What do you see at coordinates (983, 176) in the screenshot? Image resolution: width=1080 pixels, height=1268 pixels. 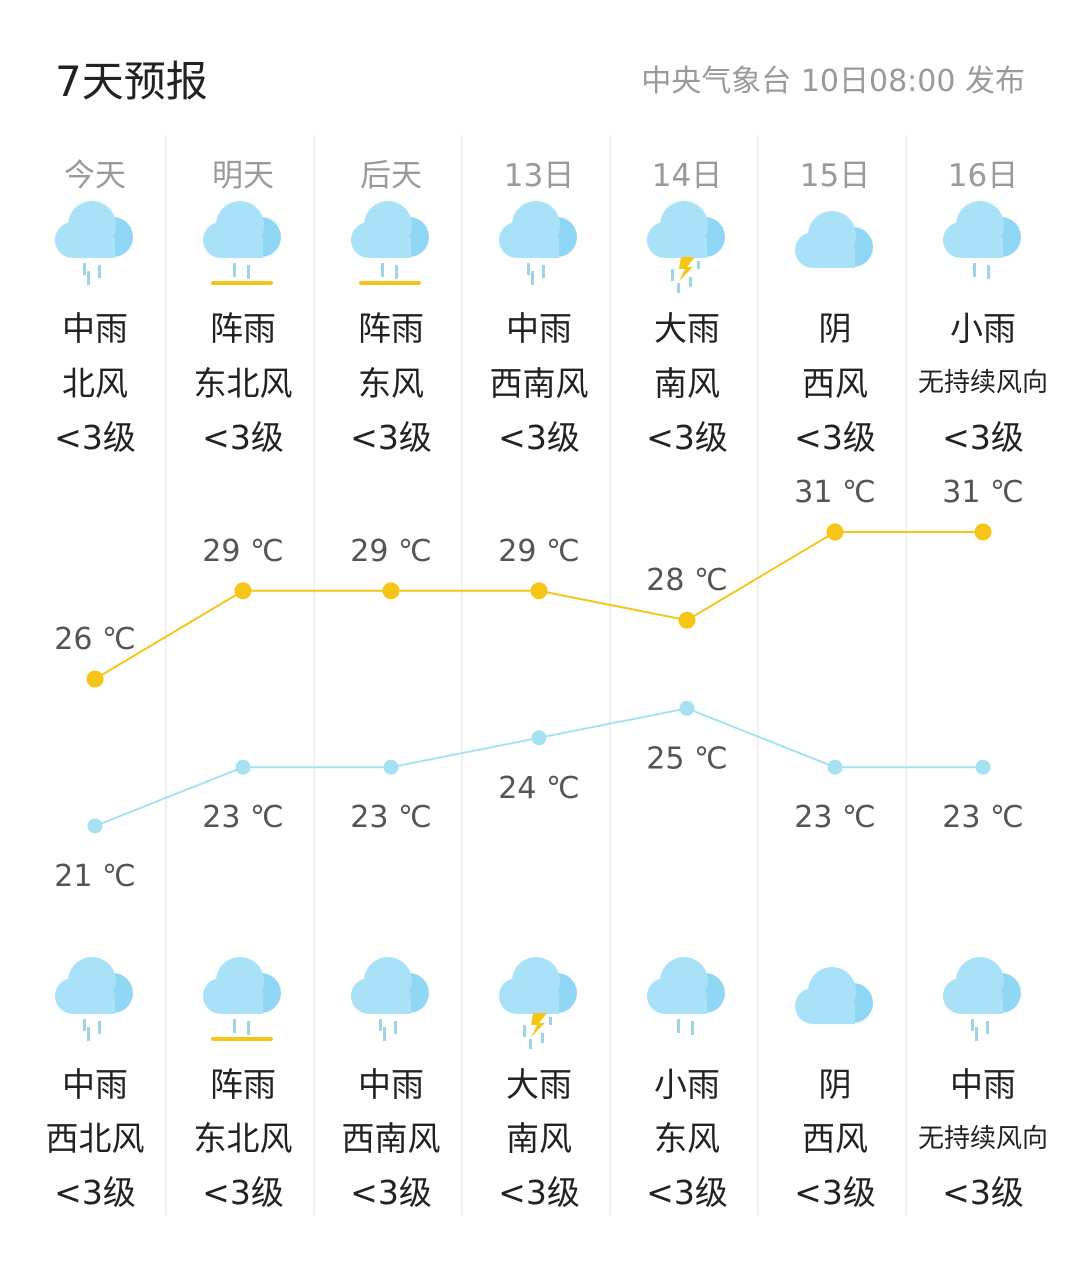 I see `day-label: 16日` at bounding box center [983, 176].